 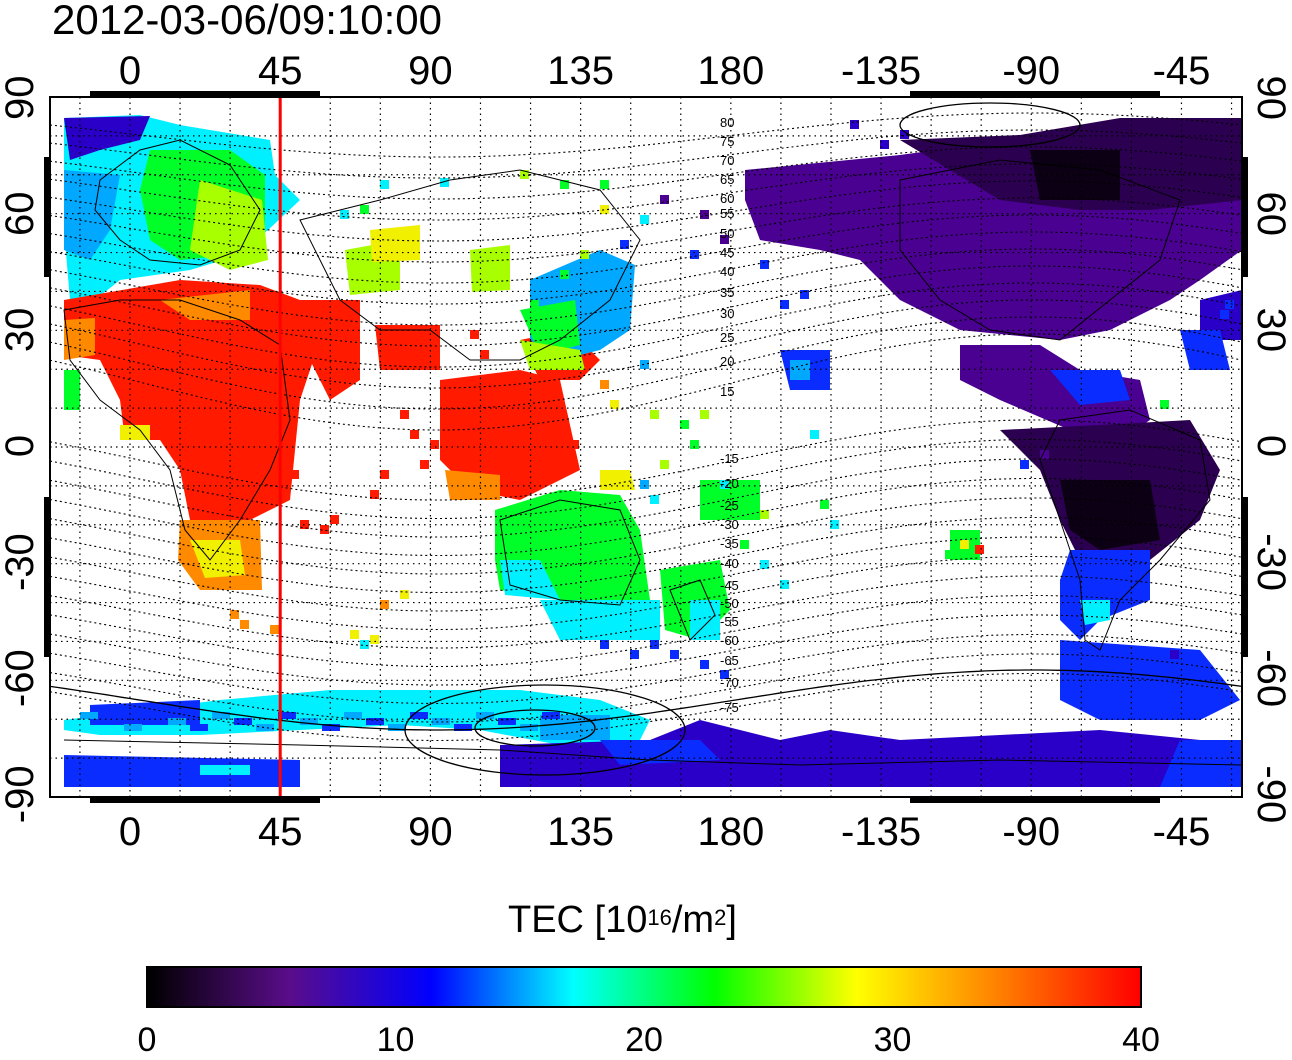 I want to click on lon-tick-top: 45, so click(x=280, y=71).